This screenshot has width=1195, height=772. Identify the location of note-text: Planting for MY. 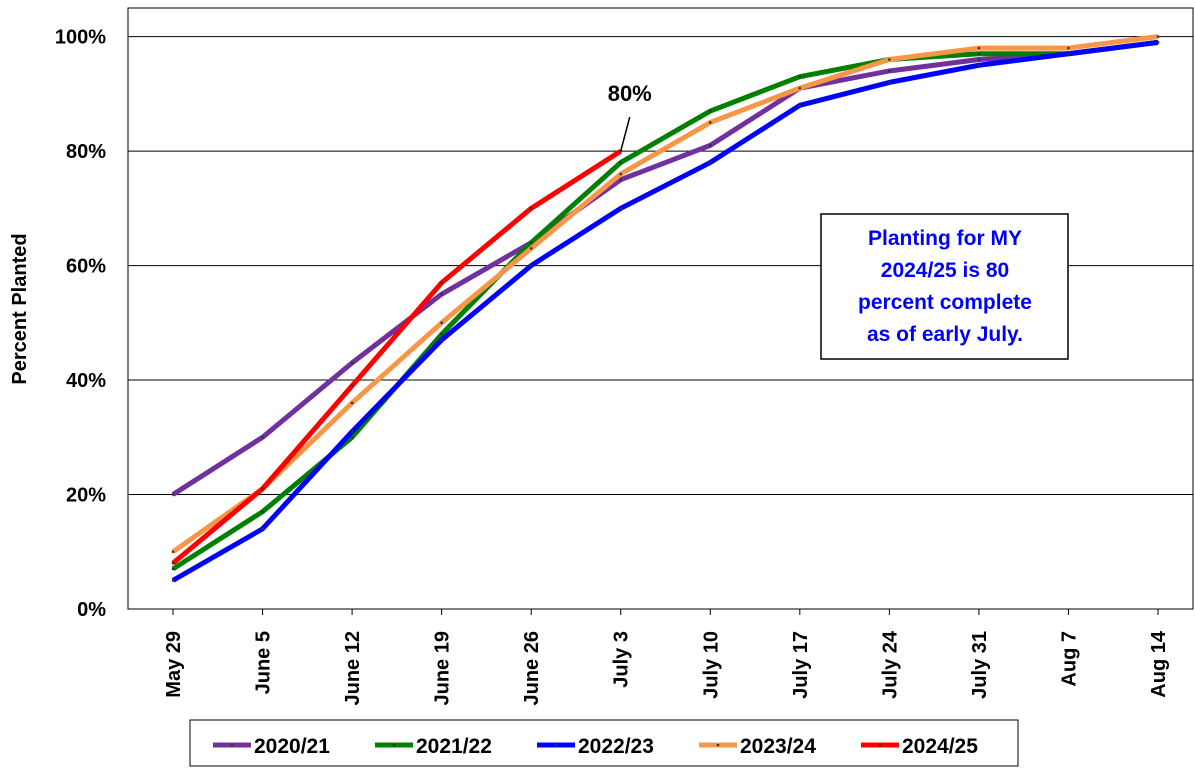
(945, 238).